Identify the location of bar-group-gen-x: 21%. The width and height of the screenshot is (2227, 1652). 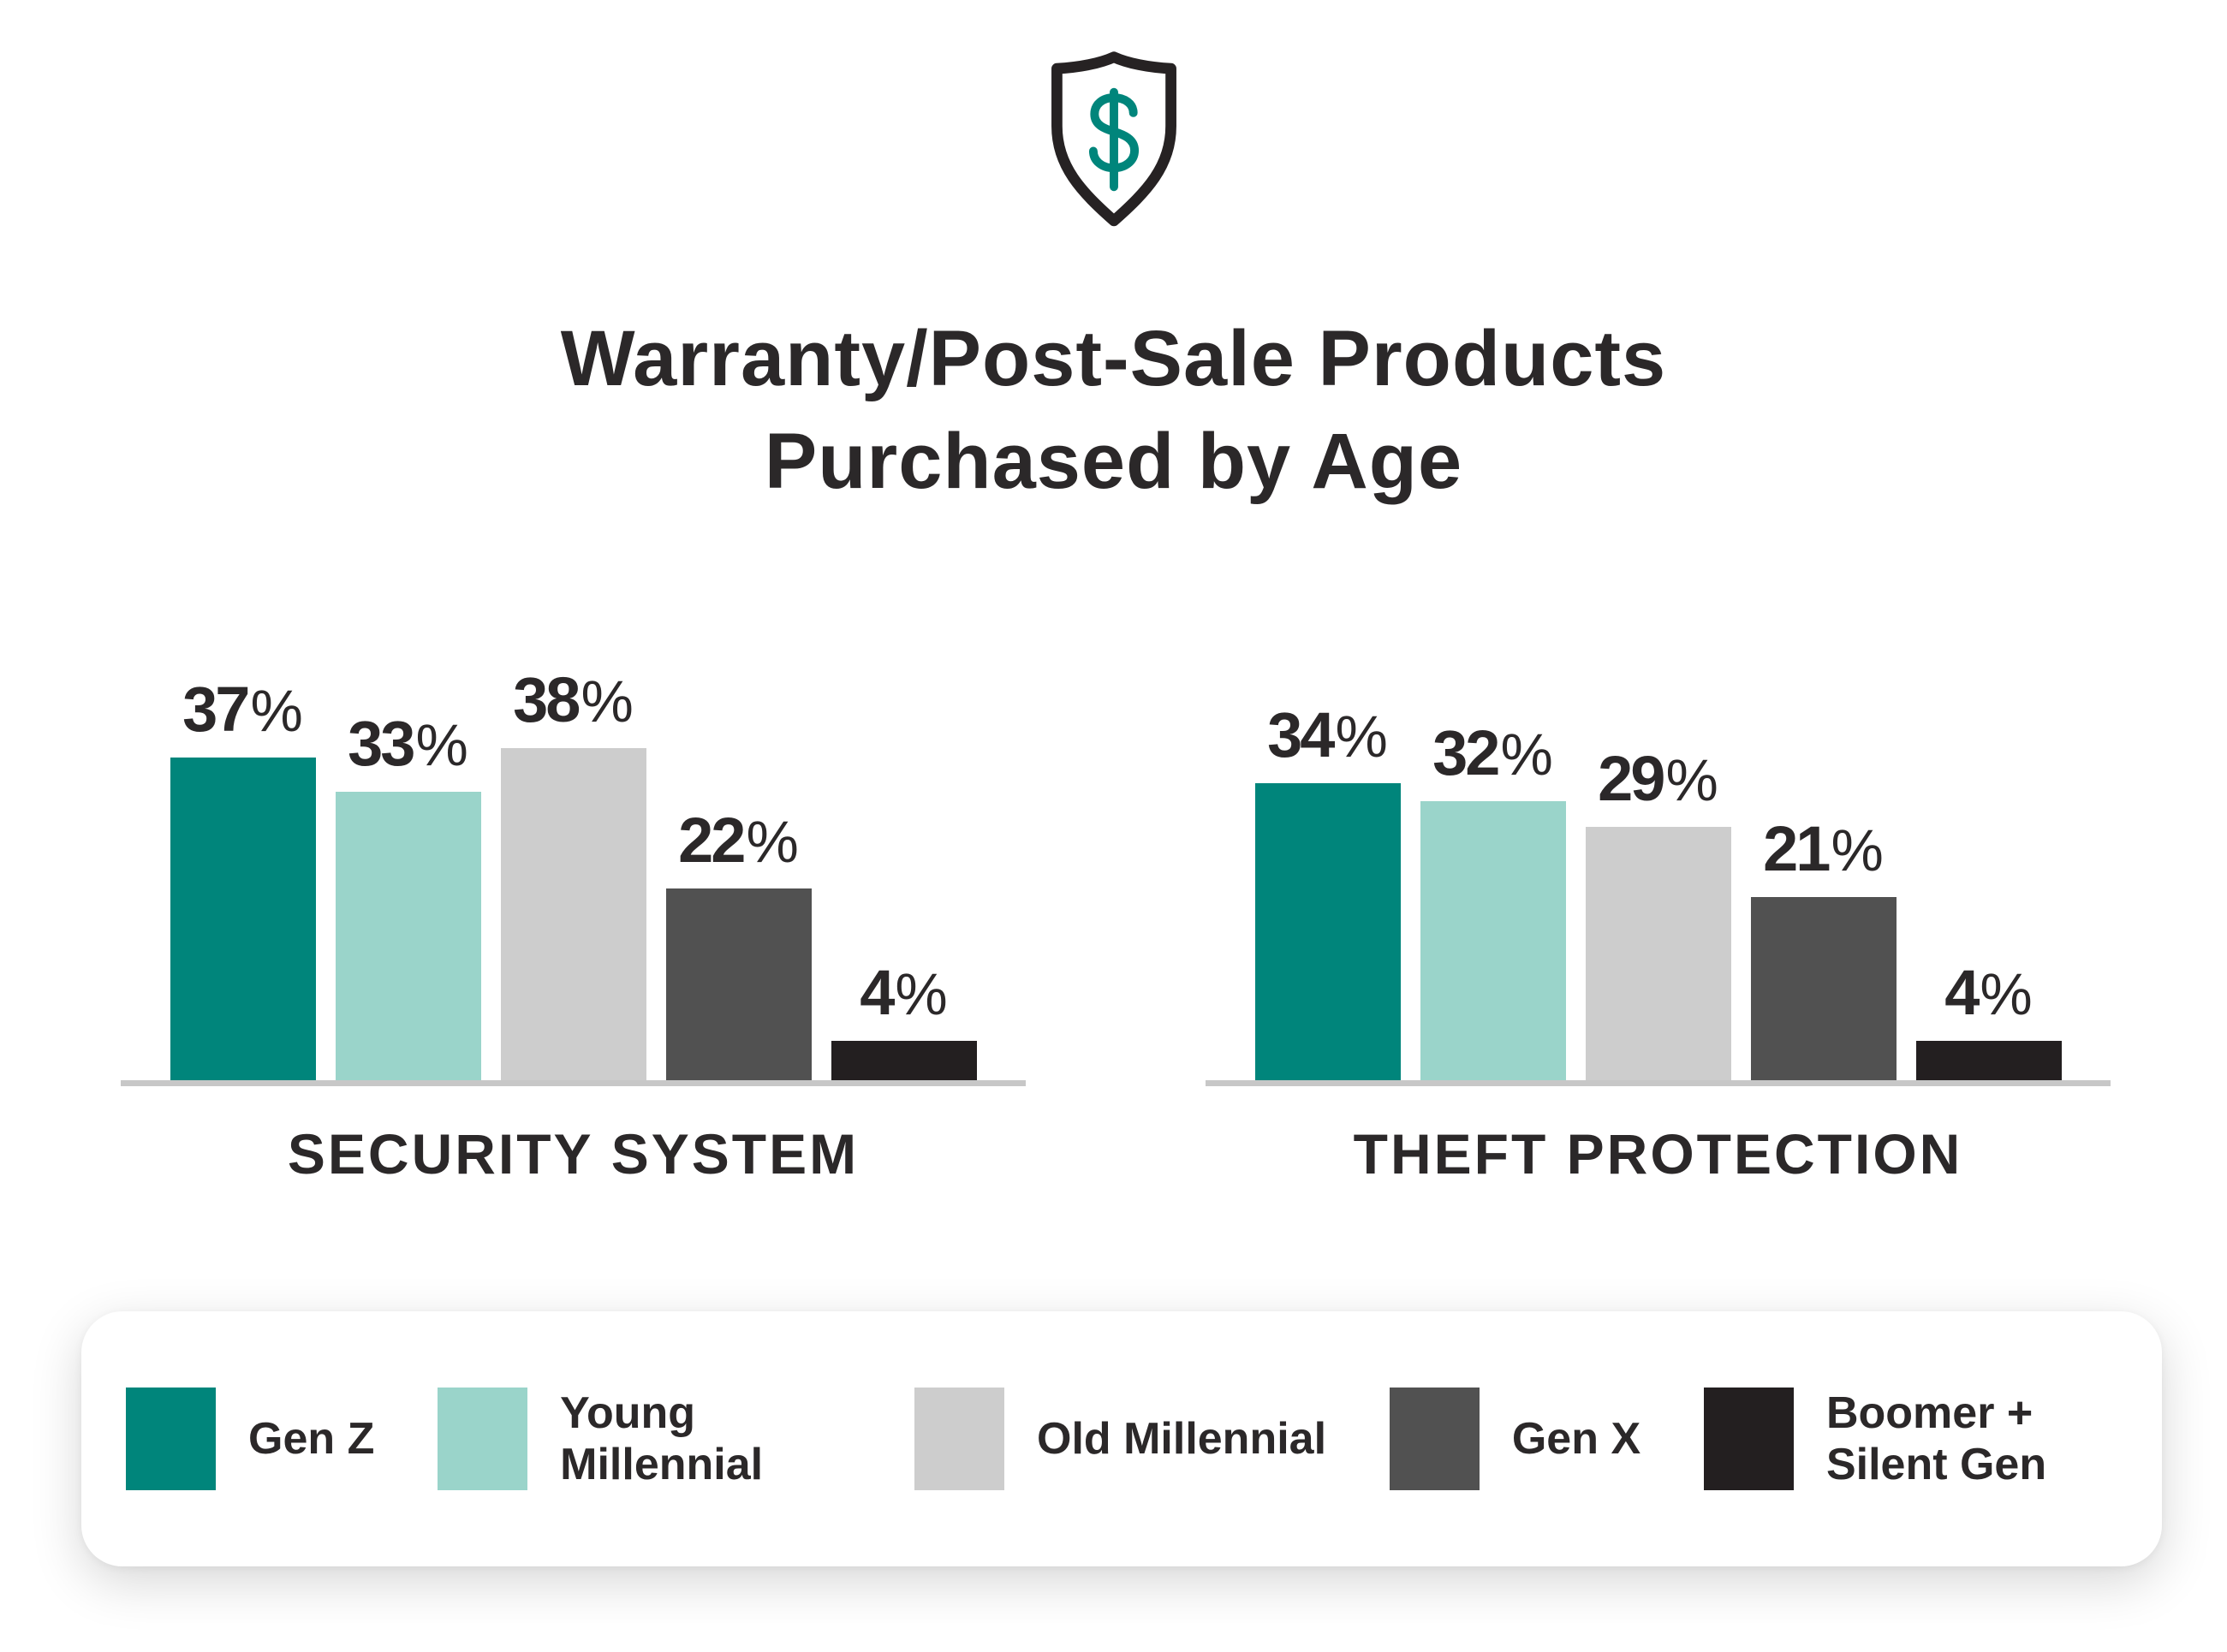
(1823, 946).